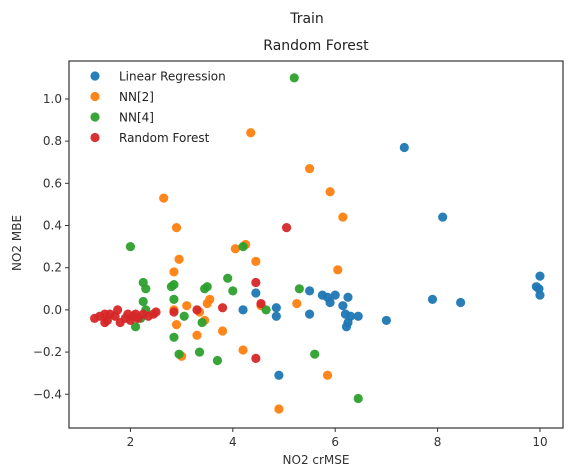  Describe the element at coordinates (52, 226) in the screenshot. I see `y-tick-label-4: 0.4` at that location.